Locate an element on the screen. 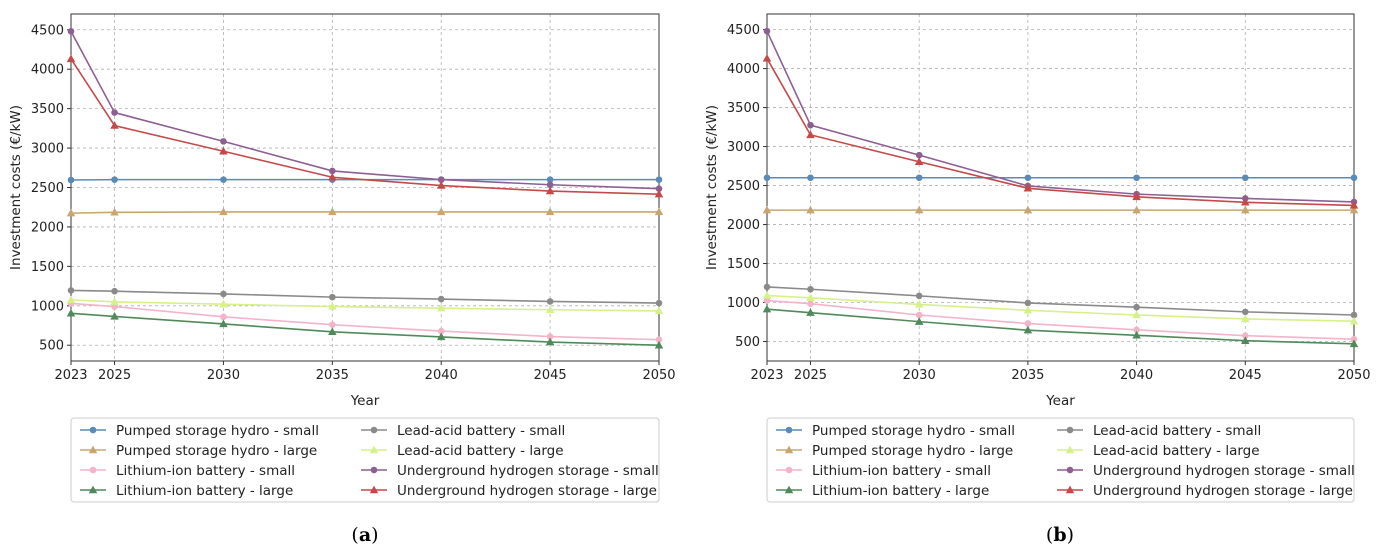  y-tick-label: 500 is located at coordinates (51, 346).